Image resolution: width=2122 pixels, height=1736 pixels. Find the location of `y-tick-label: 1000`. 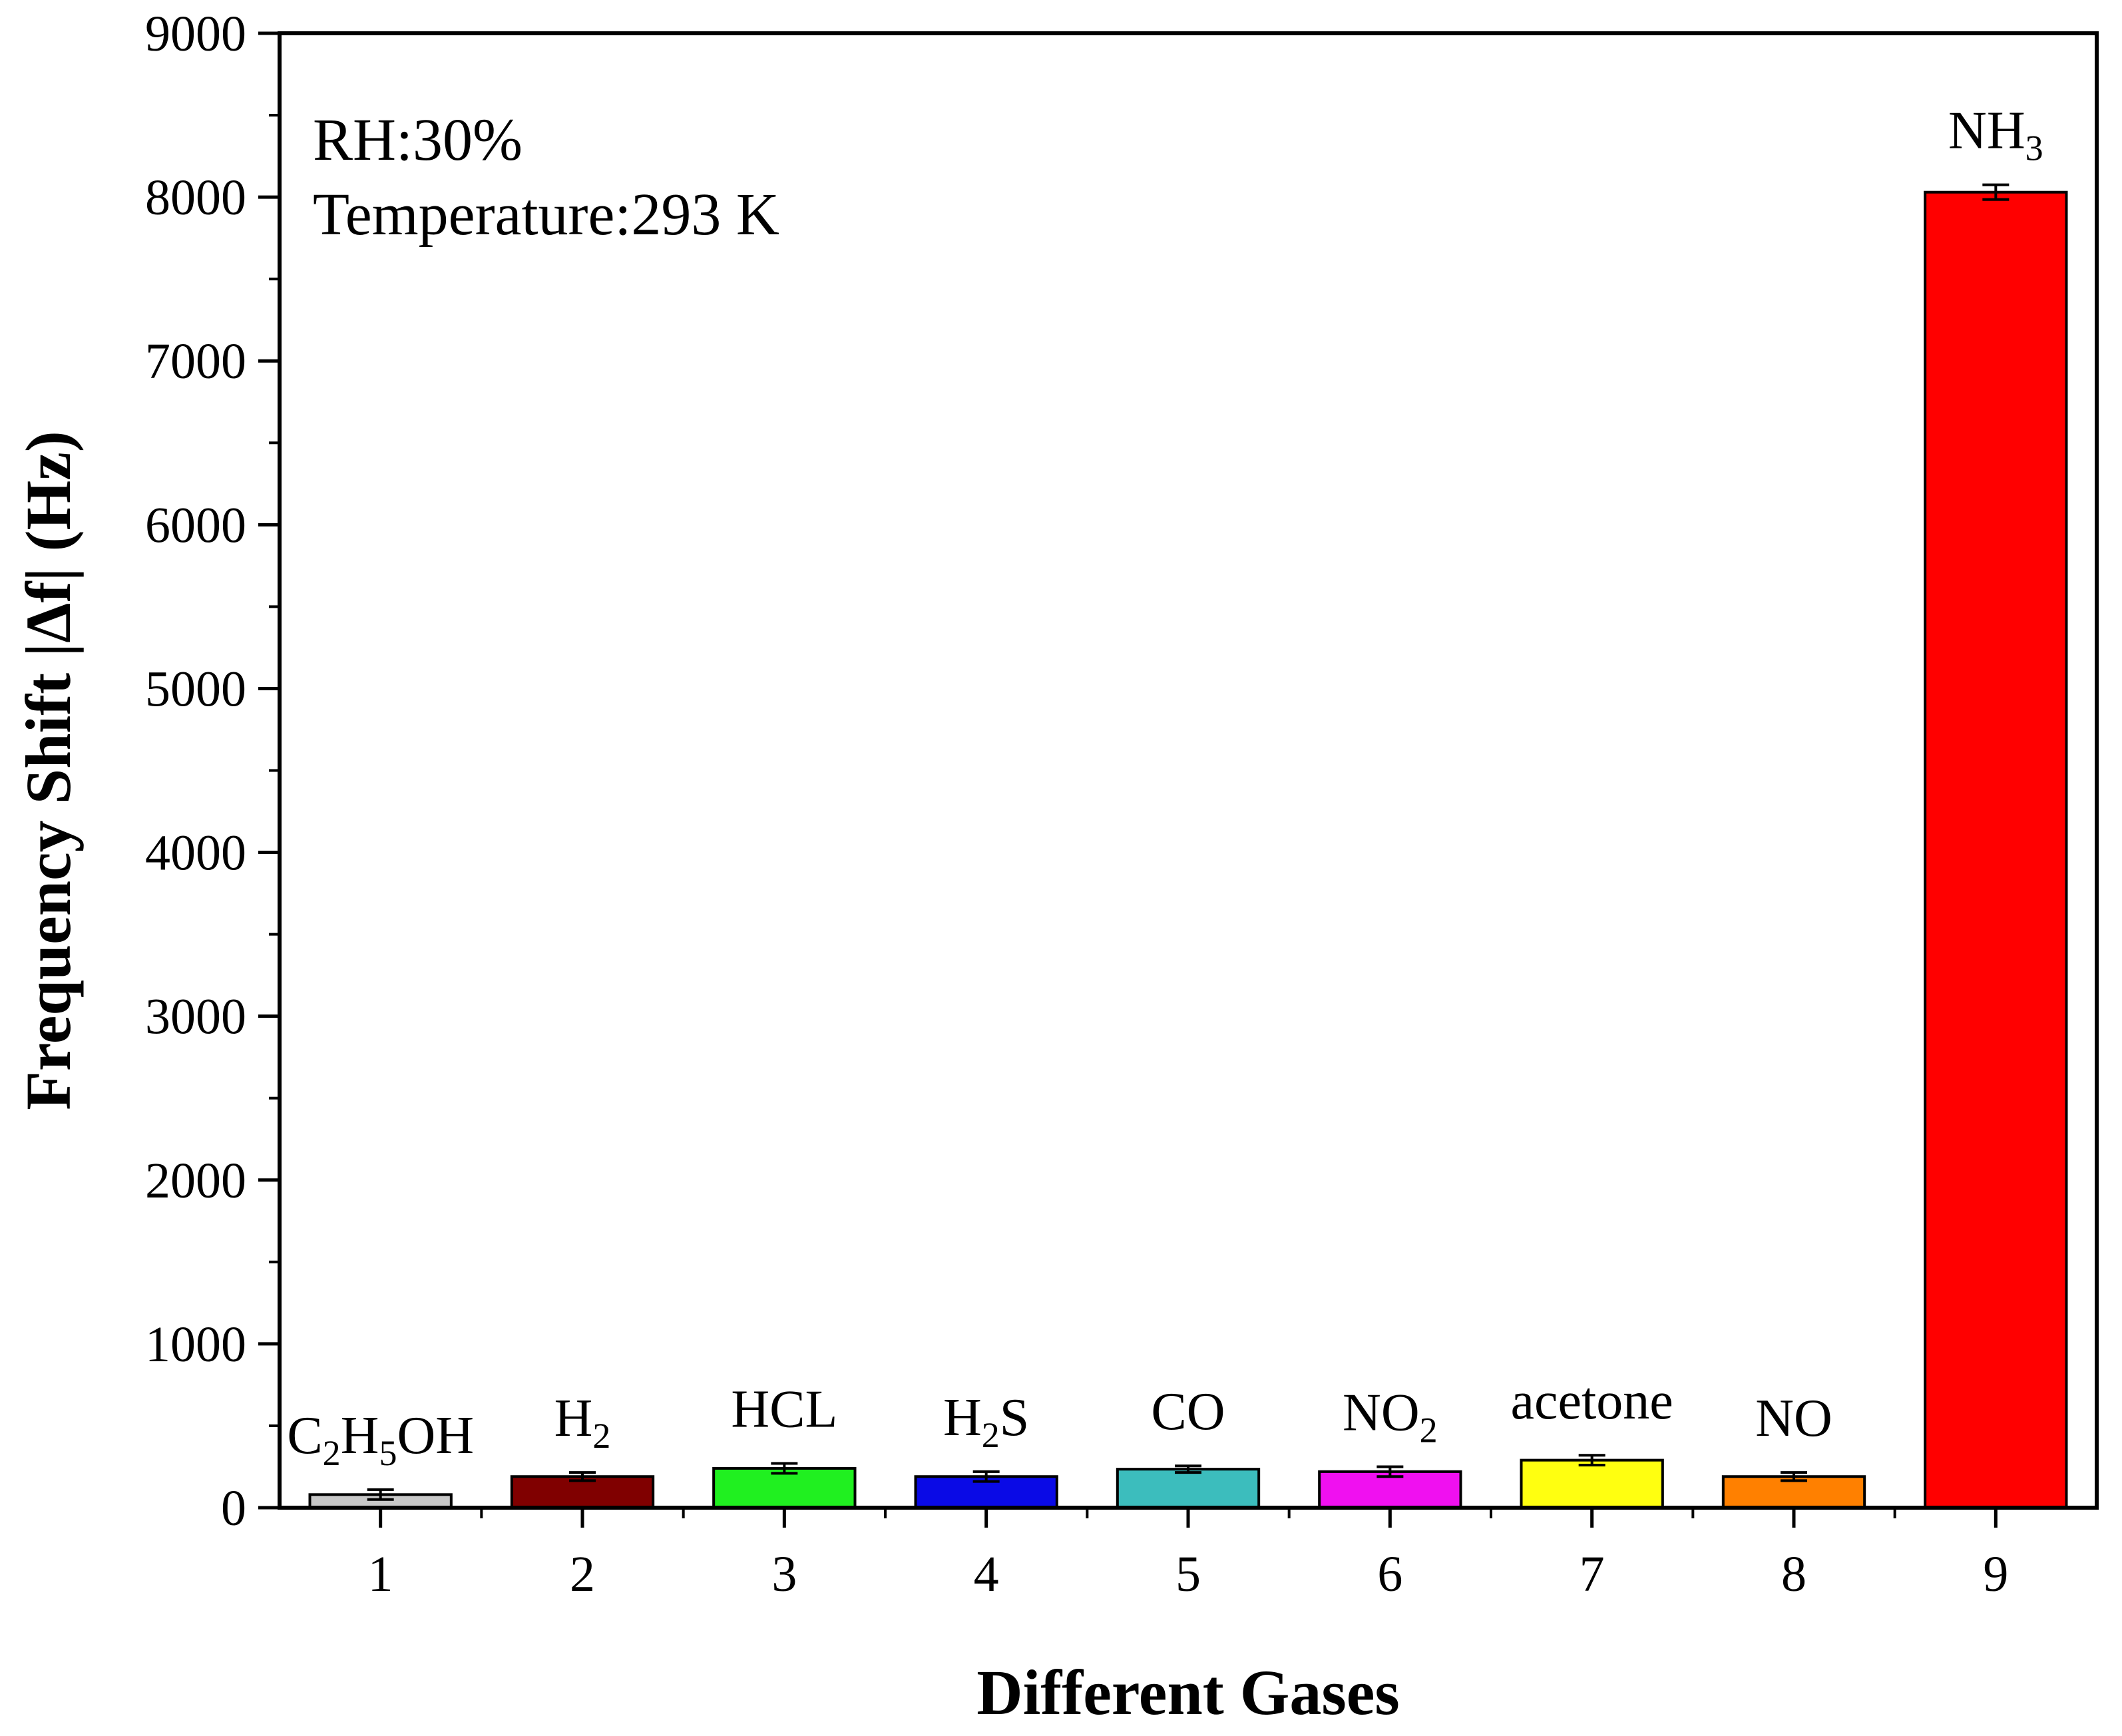

y-tick-label: 1000 is located at coordinates (195, 1345).